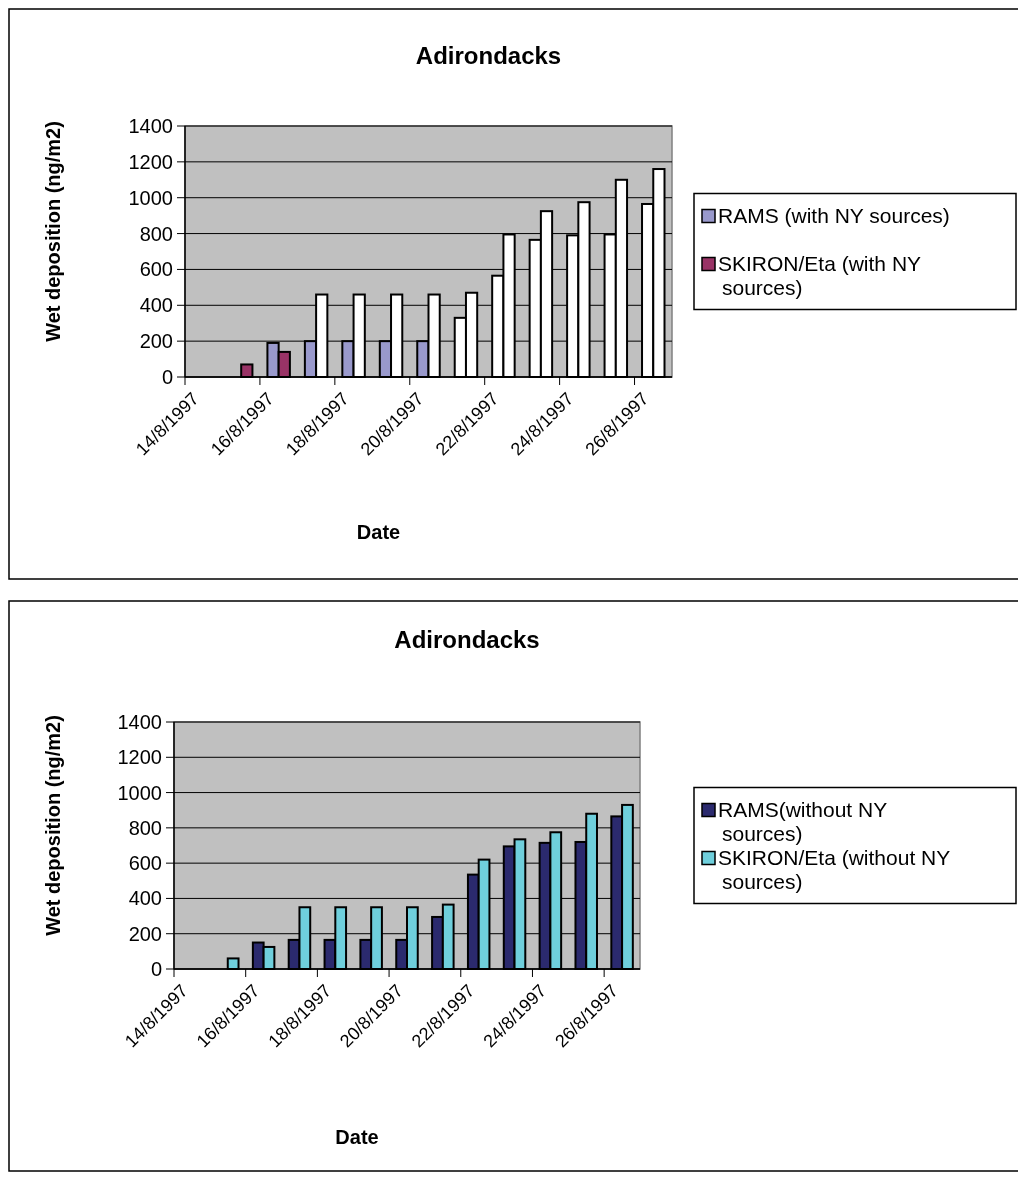 This screenshot has height=1180, width=1018. I want to click on legend-label: SKIRON/Eta (with NY sources), so click(820, 276).